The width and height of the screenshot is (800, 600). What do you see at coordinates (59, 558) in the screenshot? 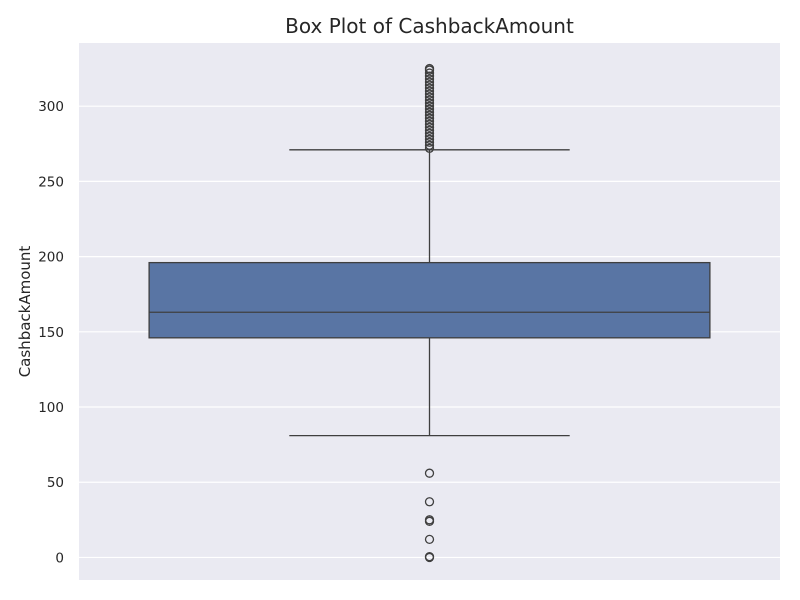
I see `y-tick-label: 0` at bounding box center [59, 558].